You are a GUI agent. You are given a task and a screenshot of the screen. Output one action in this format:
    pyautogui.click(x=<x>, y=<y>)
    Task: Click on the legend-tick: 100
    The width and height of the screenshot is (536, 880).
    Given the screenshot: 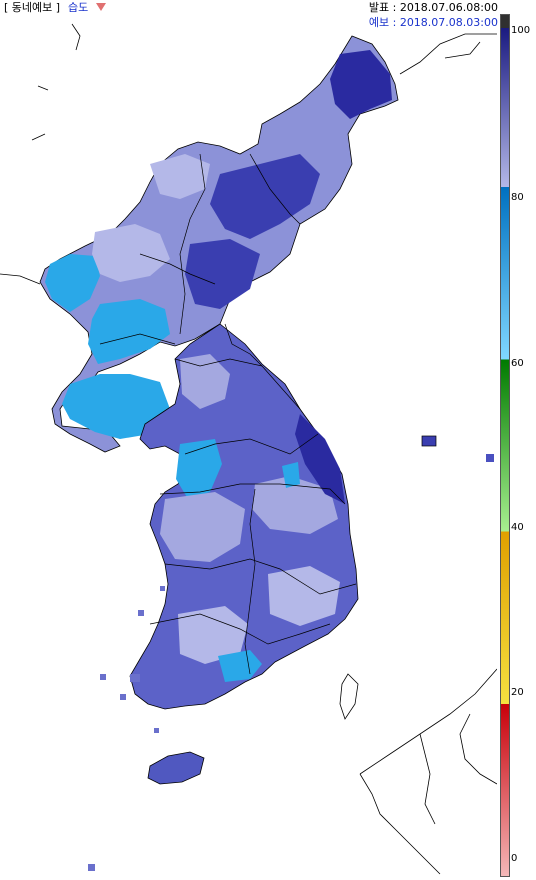 What is the action you would take?
    pyautogui.click(x=521, y=30)
    